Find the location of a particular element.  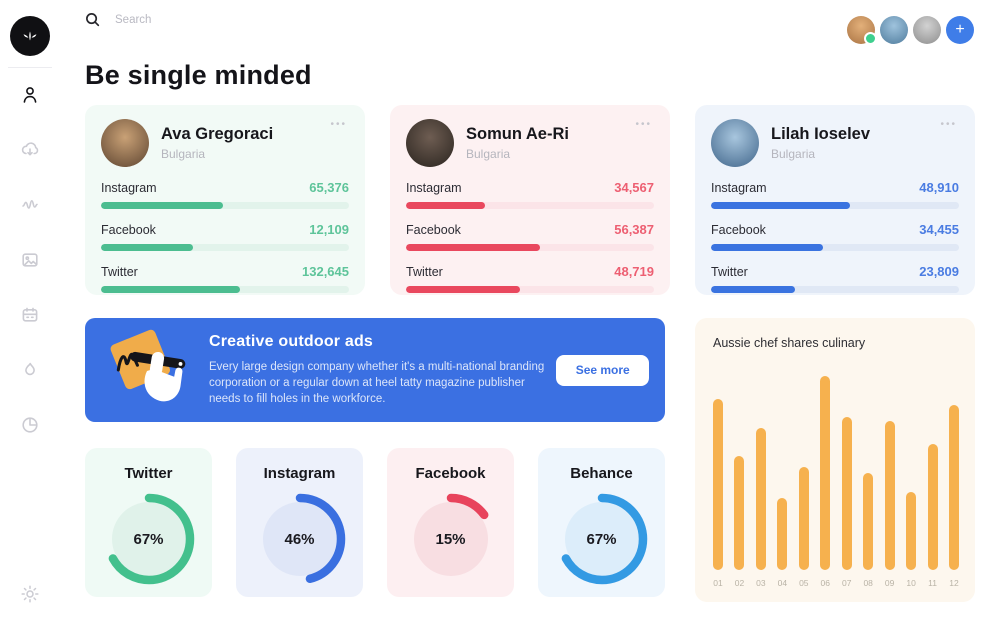

add-button: + is located at coordinates (960, 30).